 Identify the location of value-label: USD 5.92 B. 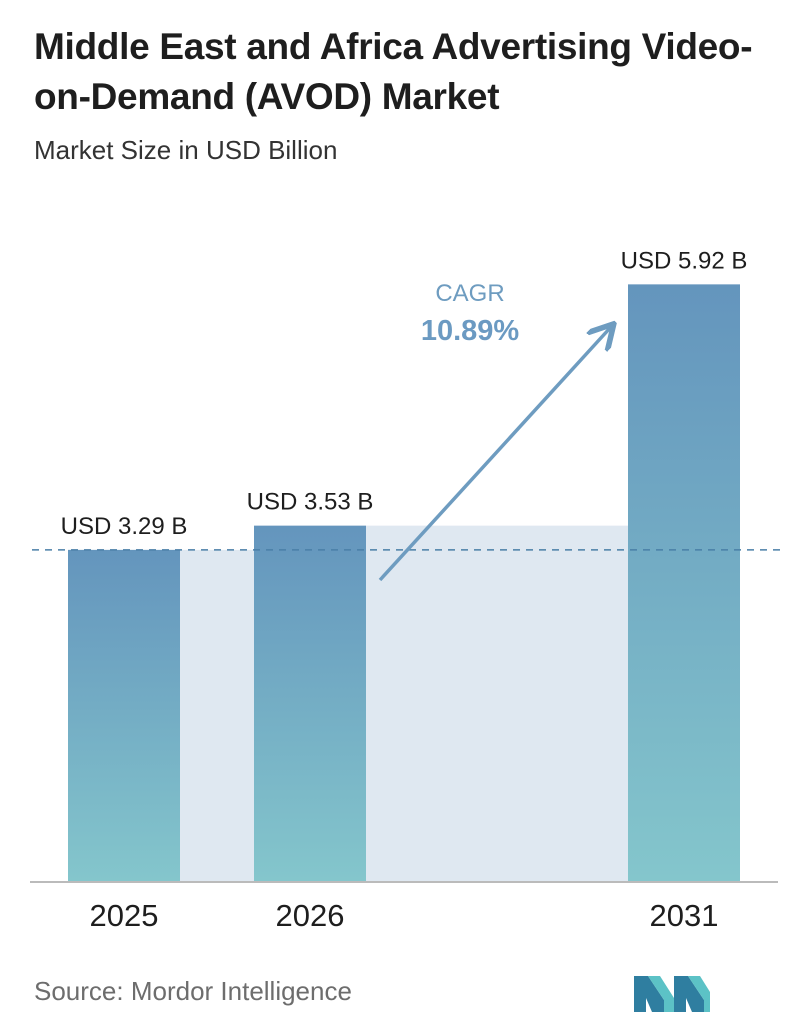
(684, 260).